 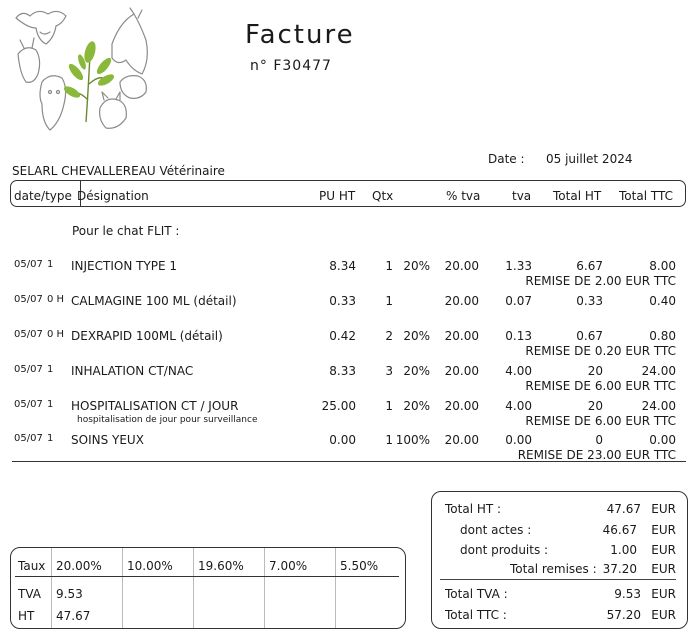 I want to click on invoice-date: 05 juillet 2024, so click(x=589, y=159).